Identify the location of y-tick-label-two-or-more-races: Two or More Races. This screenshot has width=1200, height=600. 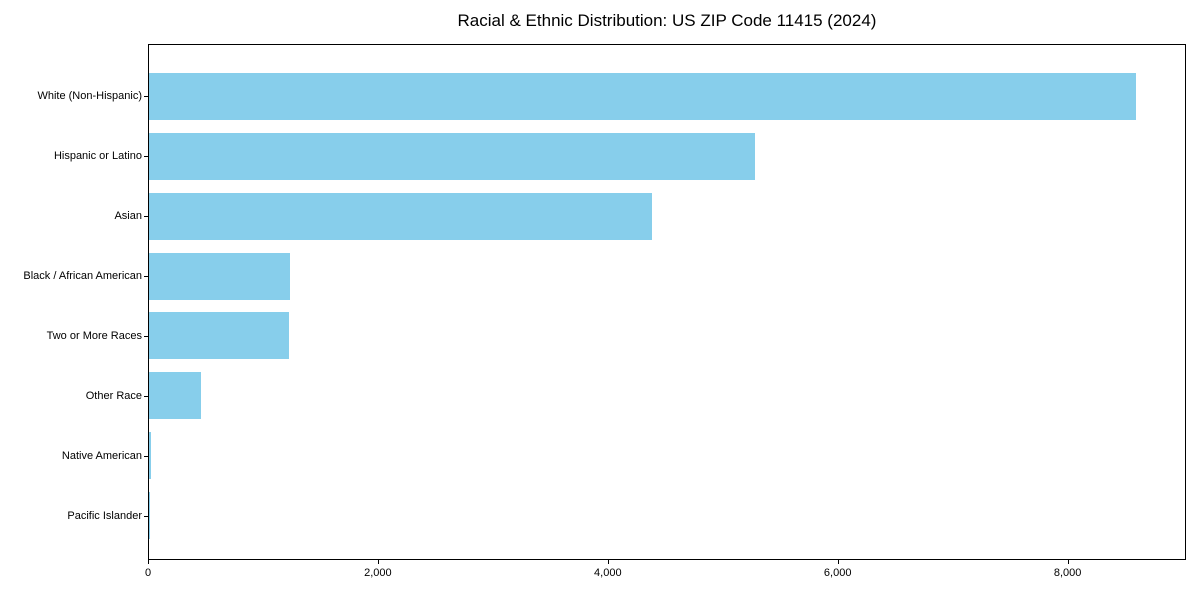
(94, 336).